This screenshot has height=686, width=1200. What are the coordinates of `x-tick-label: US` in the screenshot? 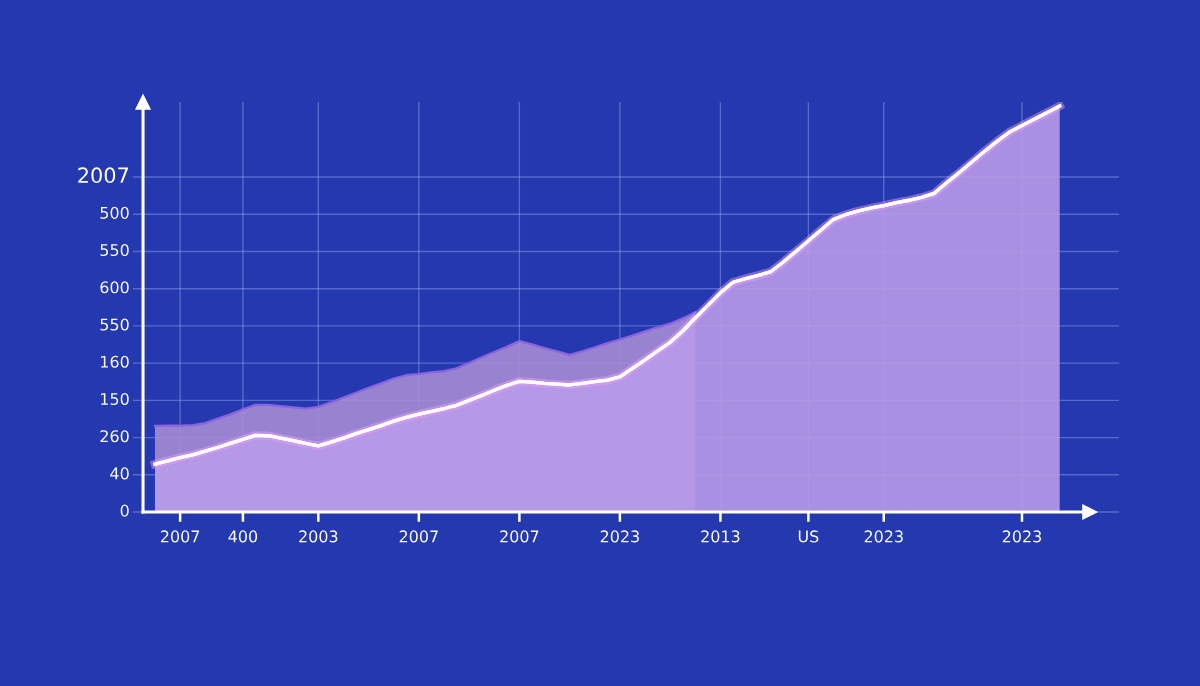 It's located at (808, 536).